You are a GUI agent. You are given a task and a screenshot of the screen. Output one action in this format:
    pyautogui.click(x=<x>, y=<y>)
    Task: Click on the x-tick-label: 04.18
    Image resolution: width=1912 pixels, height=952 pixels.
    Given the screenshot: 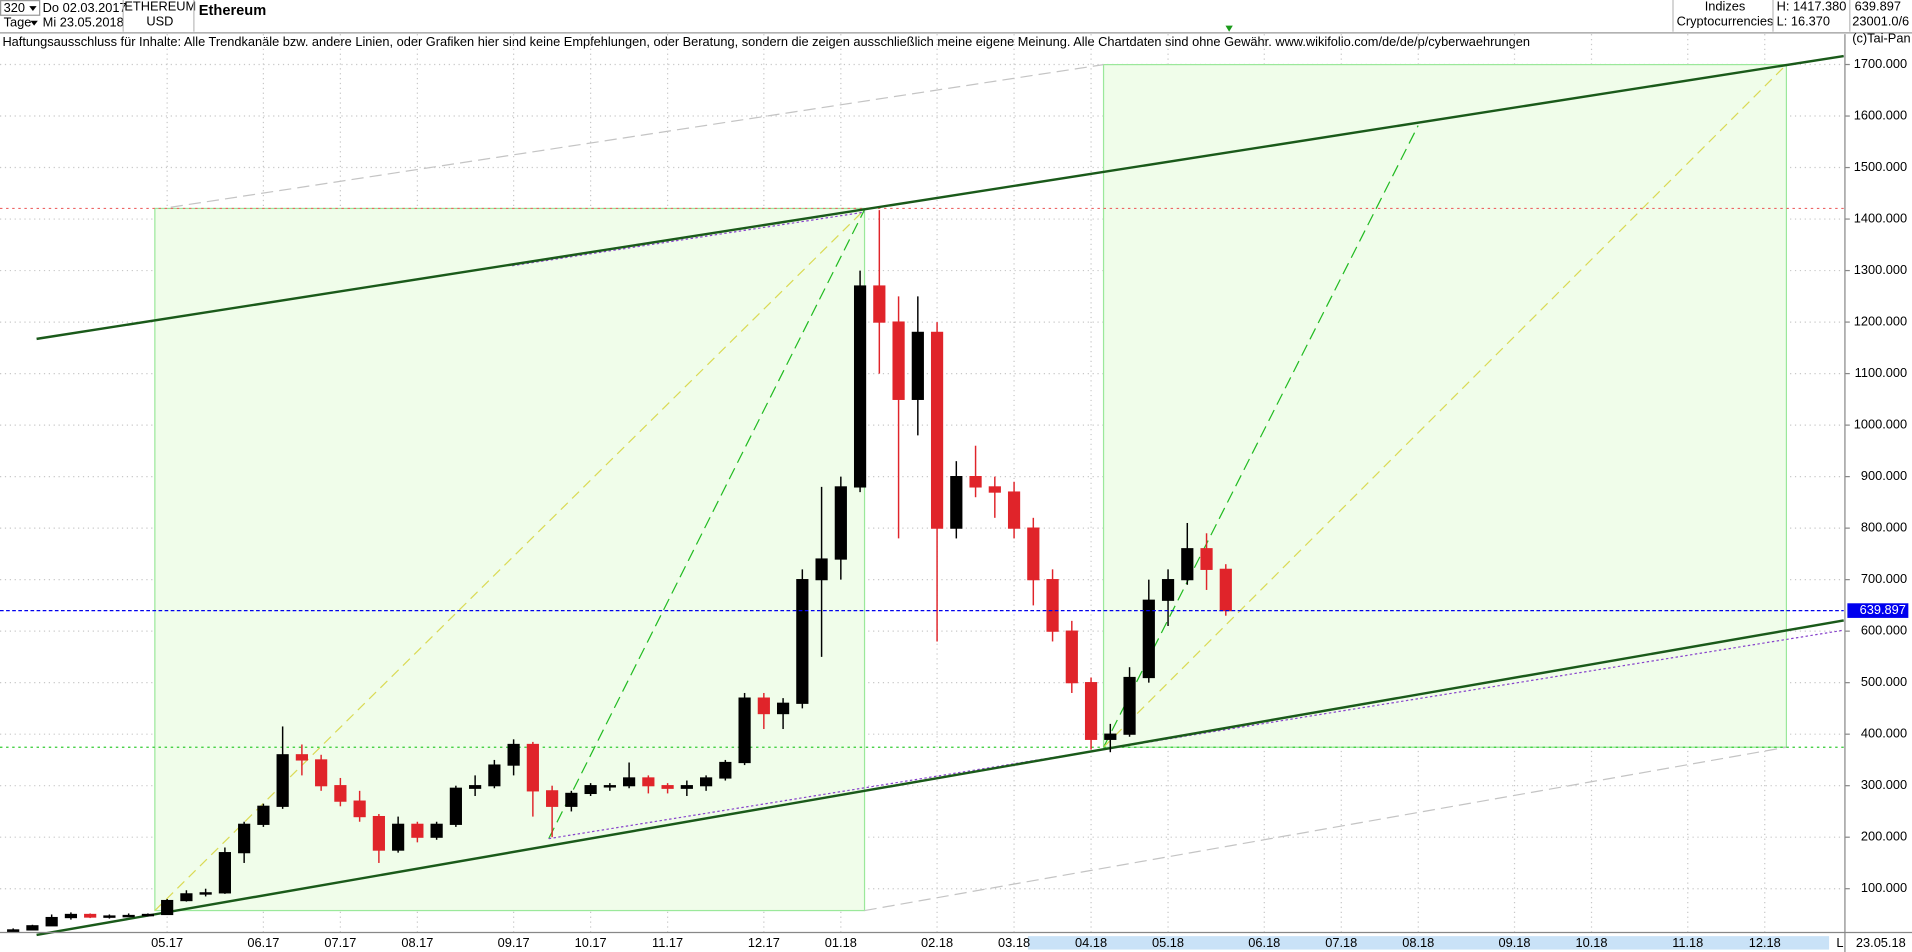 What is the action you would take?
    pyautogui.click(x=1091, y=942)
    